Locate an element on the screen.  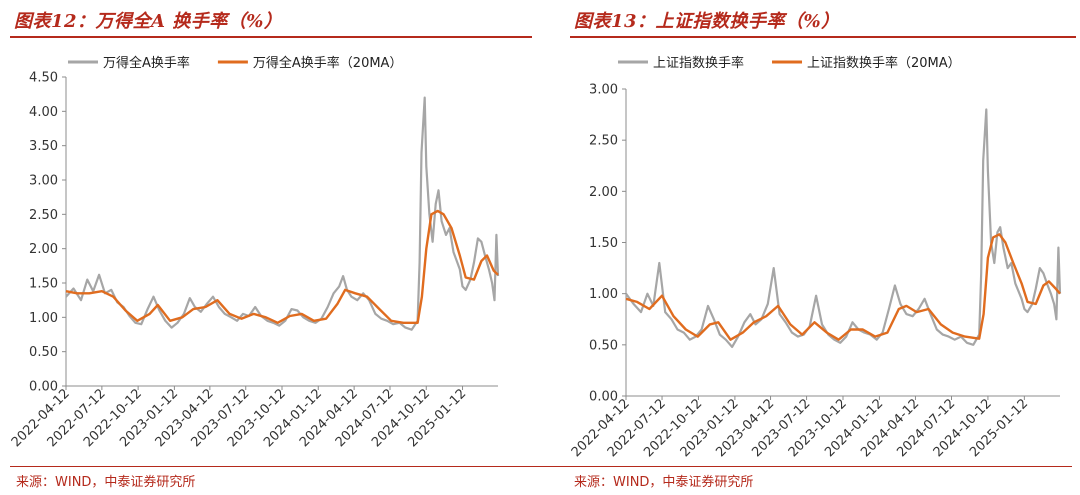
y-tick-label: 4.00 is located at coordinates (43, 112).